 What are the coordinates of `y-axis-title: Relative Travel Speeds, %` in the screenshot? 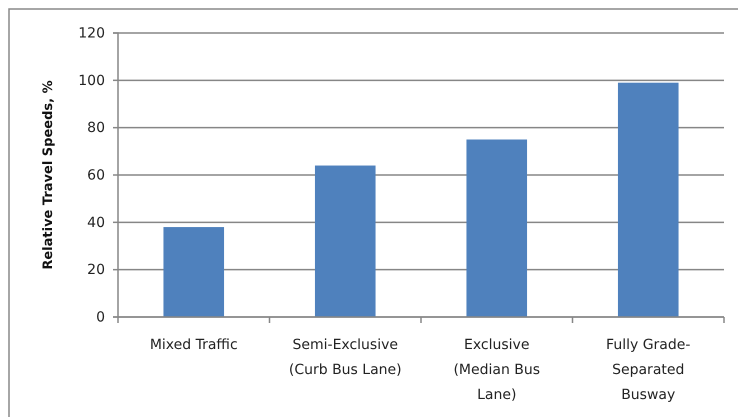 It's located at (48, 175).